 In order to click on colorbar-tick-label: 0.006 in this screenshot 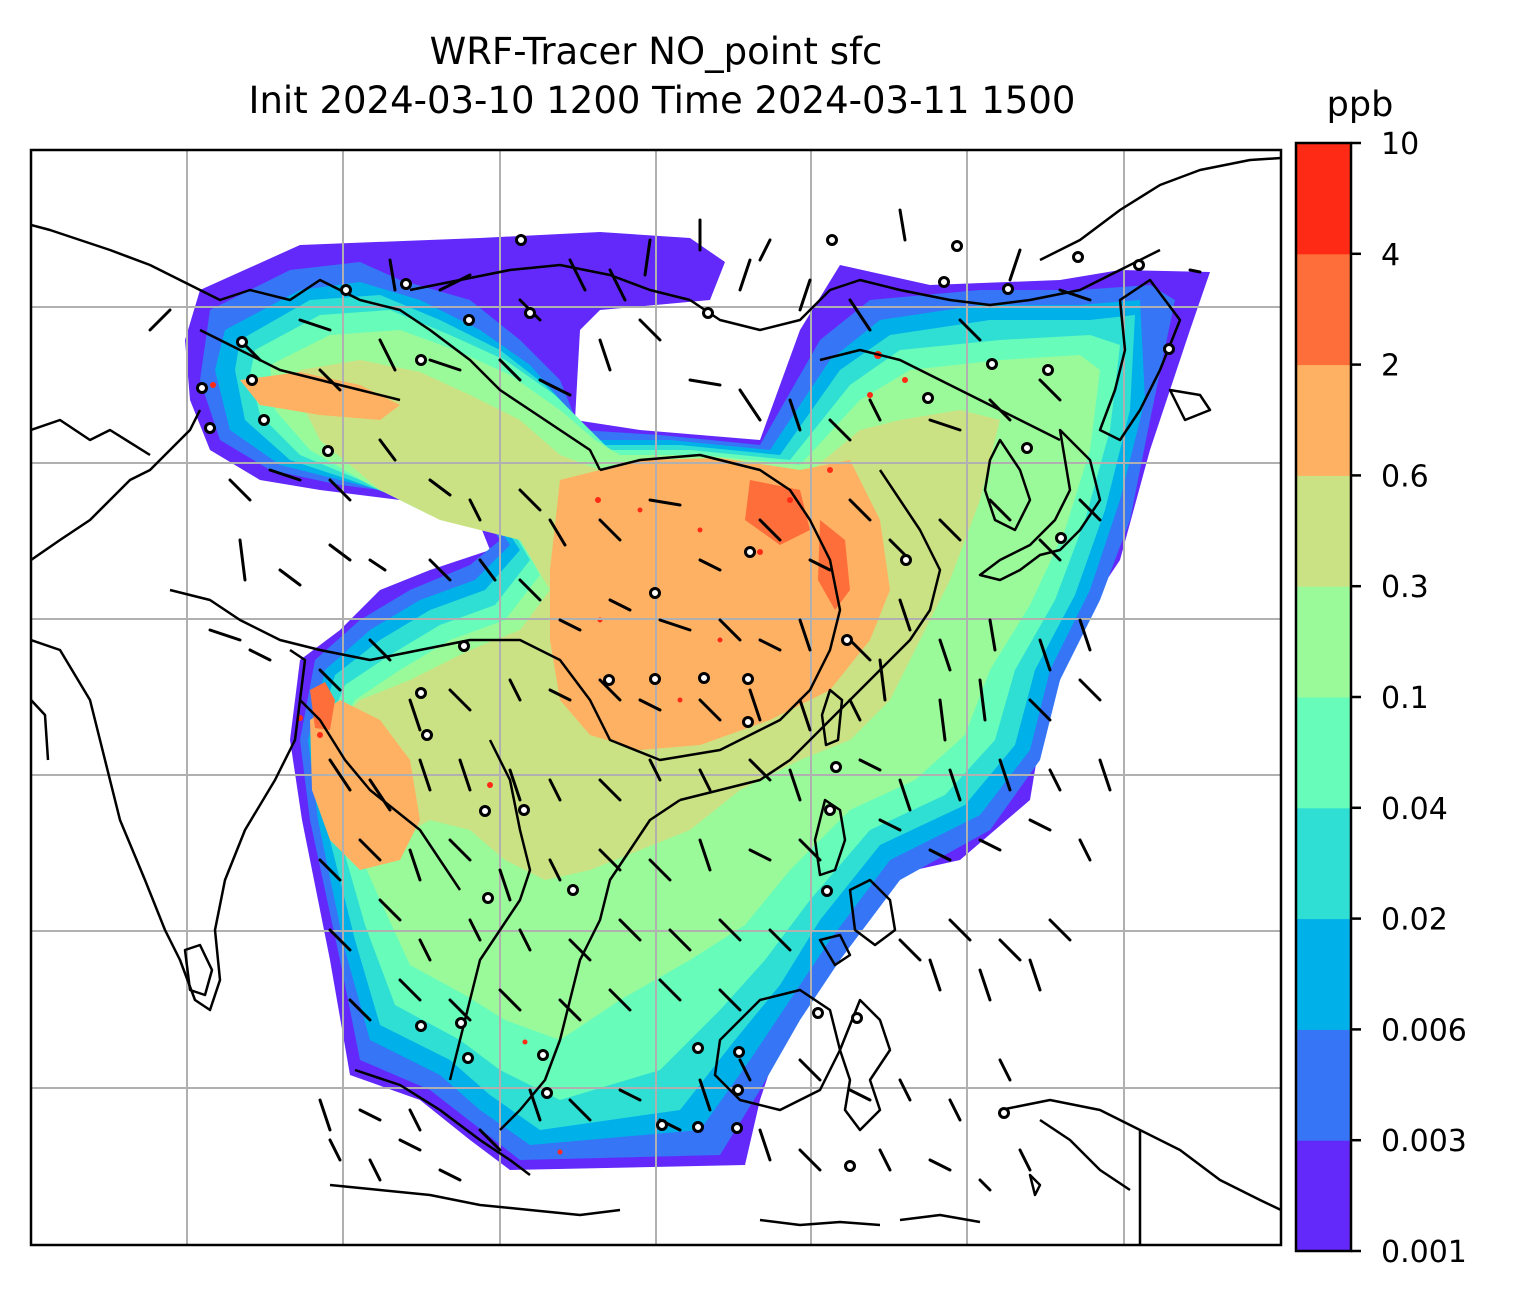, I will do `click(1424, 1030)`.